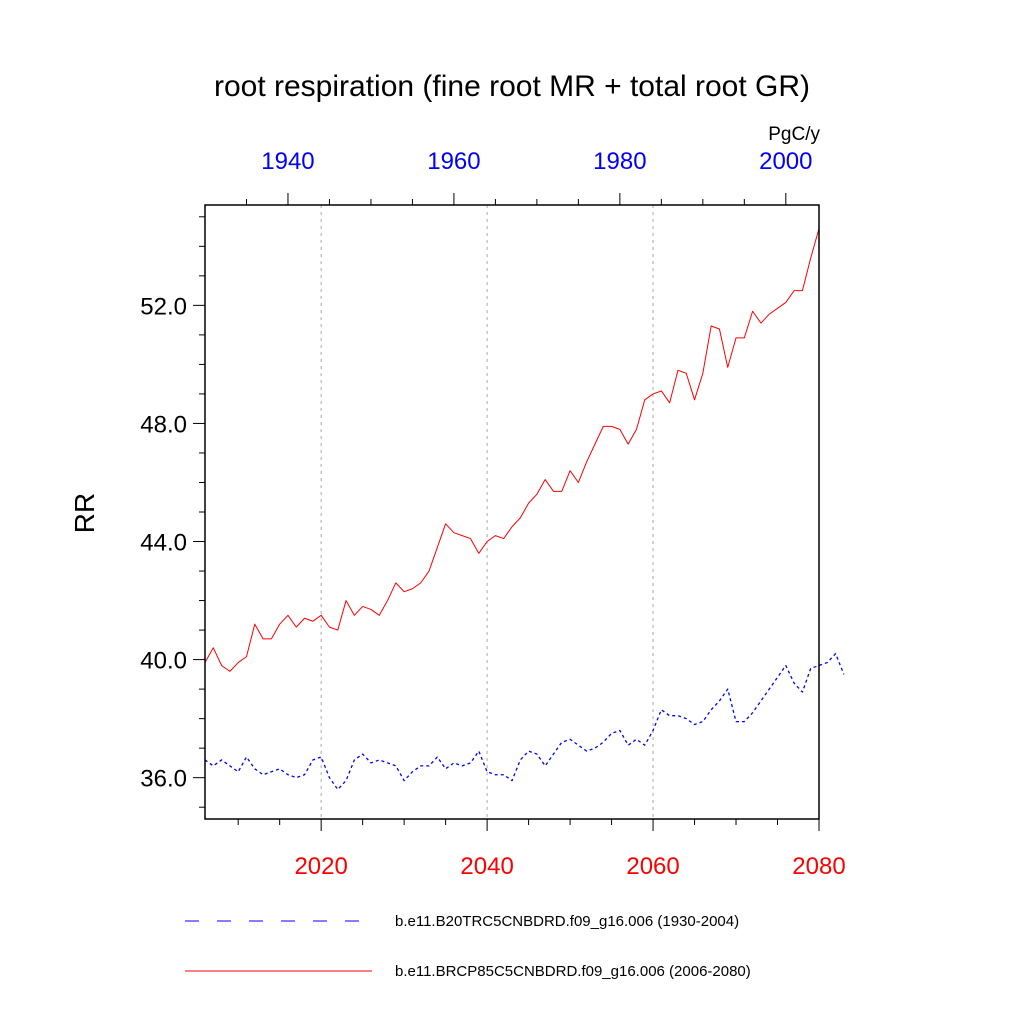  What do you see at coordinates (785, 161) in the screenshot?
I see `top-tick-label-2000: 2000` at bounding box center [785, 161].